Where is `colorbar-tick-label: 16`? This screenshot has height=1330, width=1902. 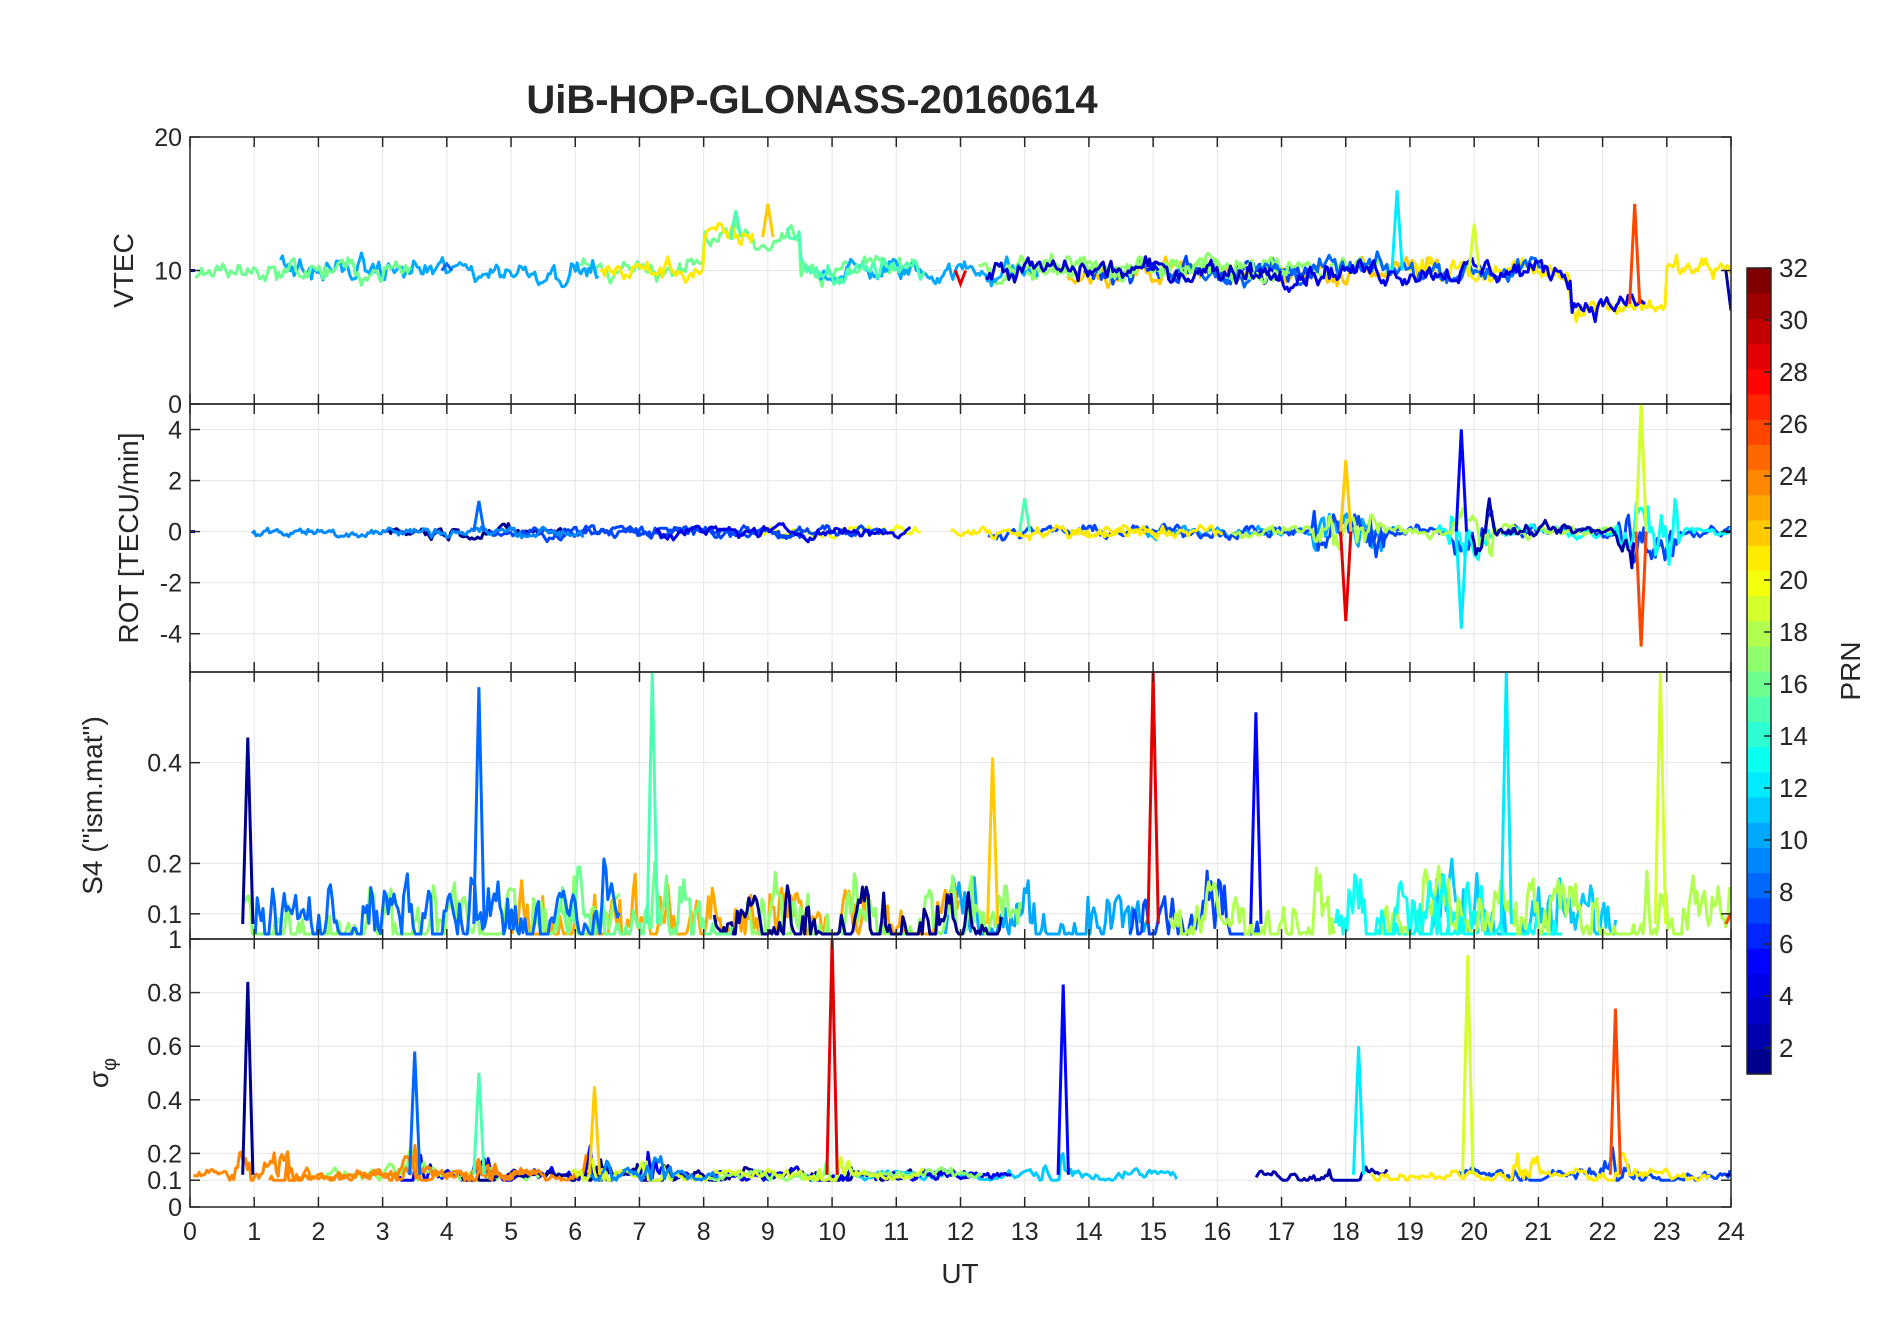 colorbar-tick-label: 16 is located at coordinates (1793, 684).